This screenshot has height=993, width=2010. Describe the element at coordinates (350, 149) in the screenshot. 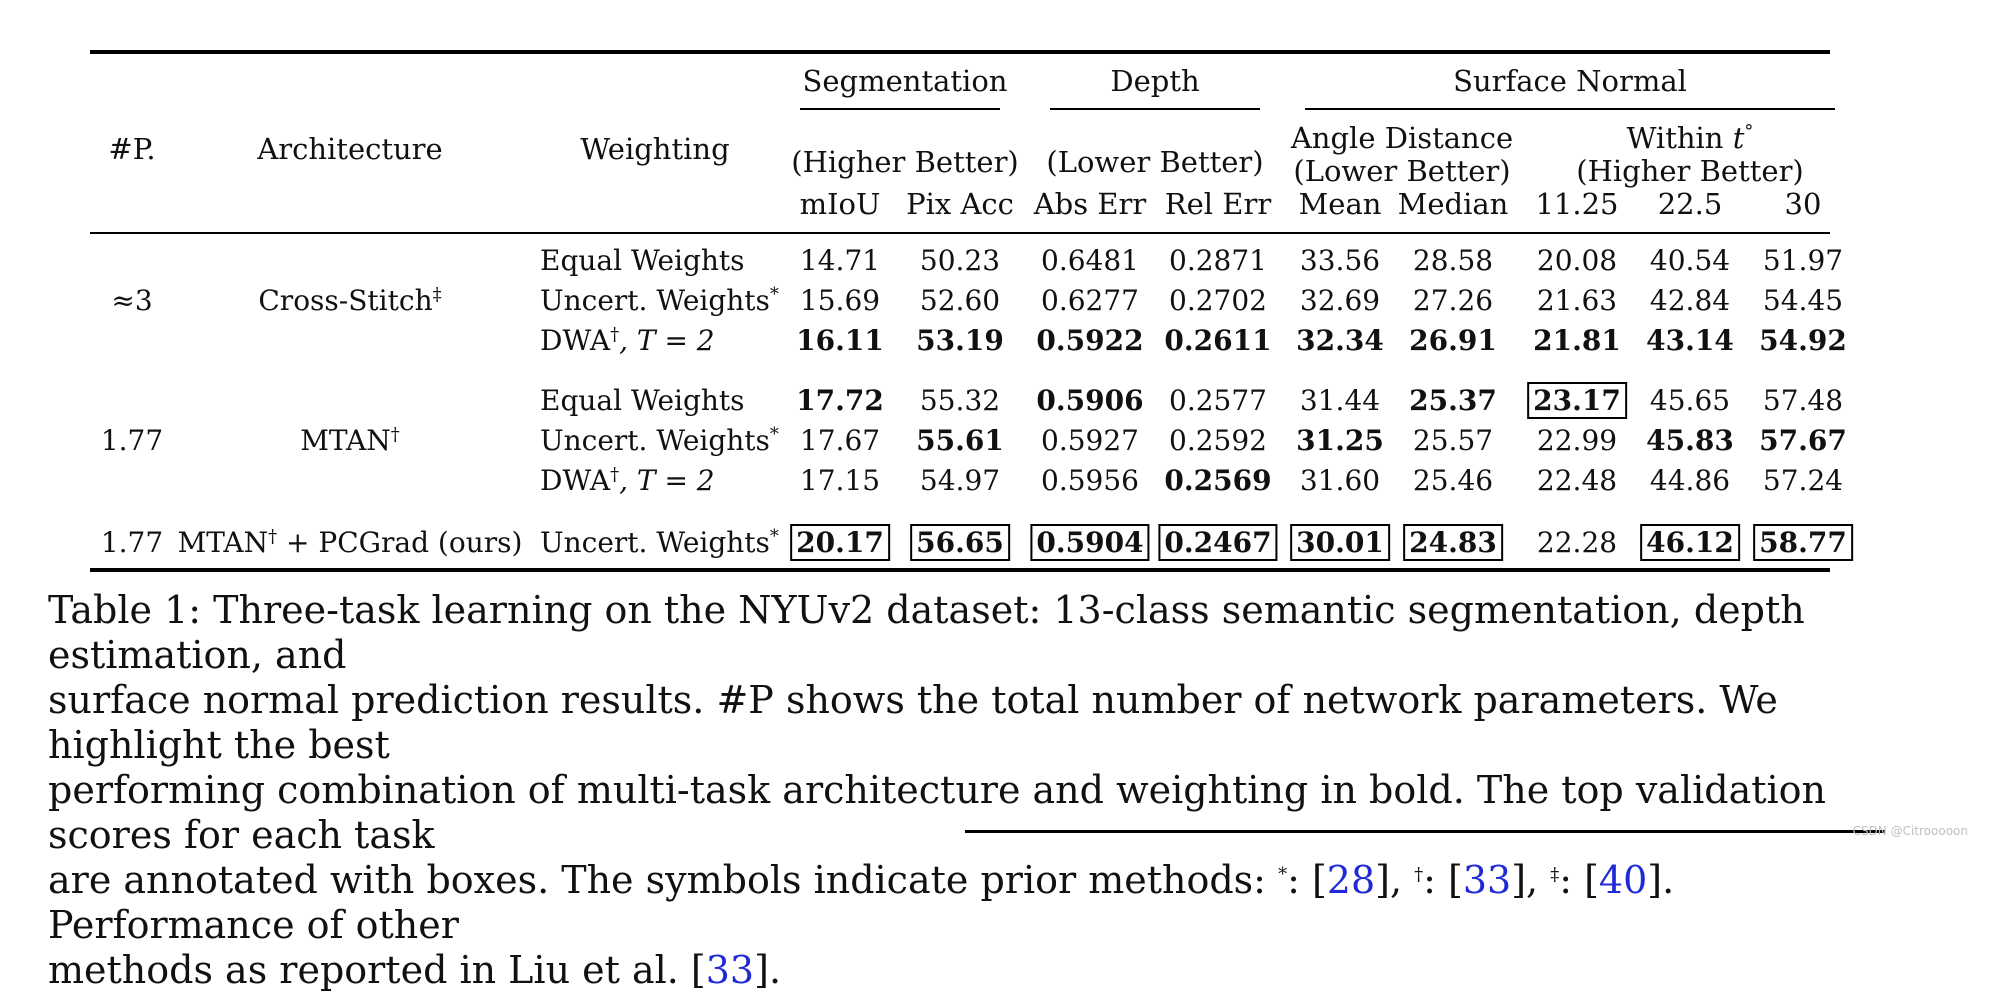

I see `header-architecture: Architecture` at that location.